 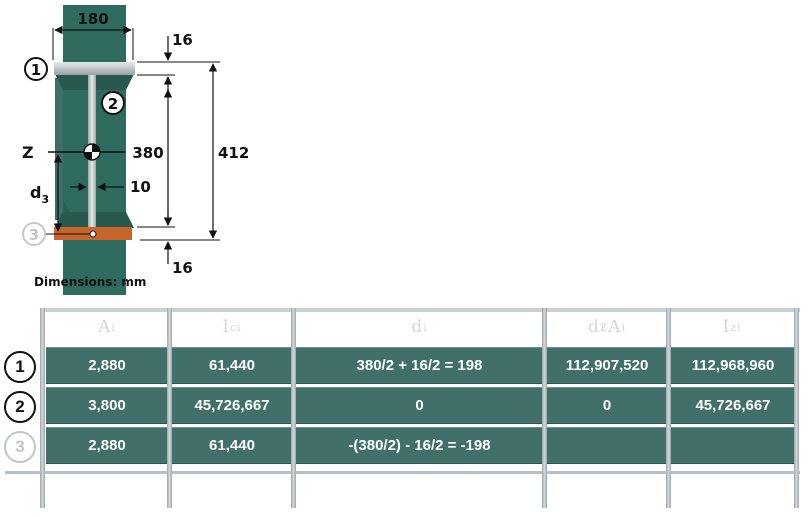 I want to click on row-label-1: 1, so click(x=20, y=367).